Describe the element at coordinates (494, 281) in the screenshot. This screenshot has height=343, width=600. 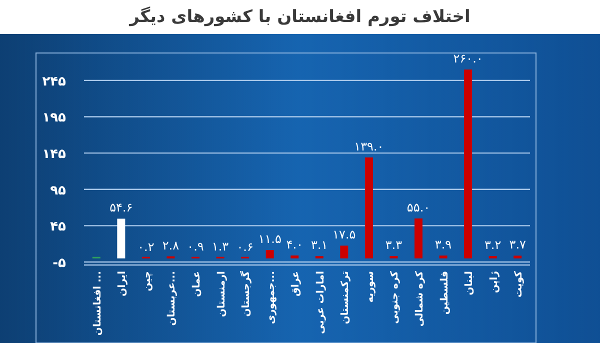
I see `x-tick-label: ژاپن` at that location.